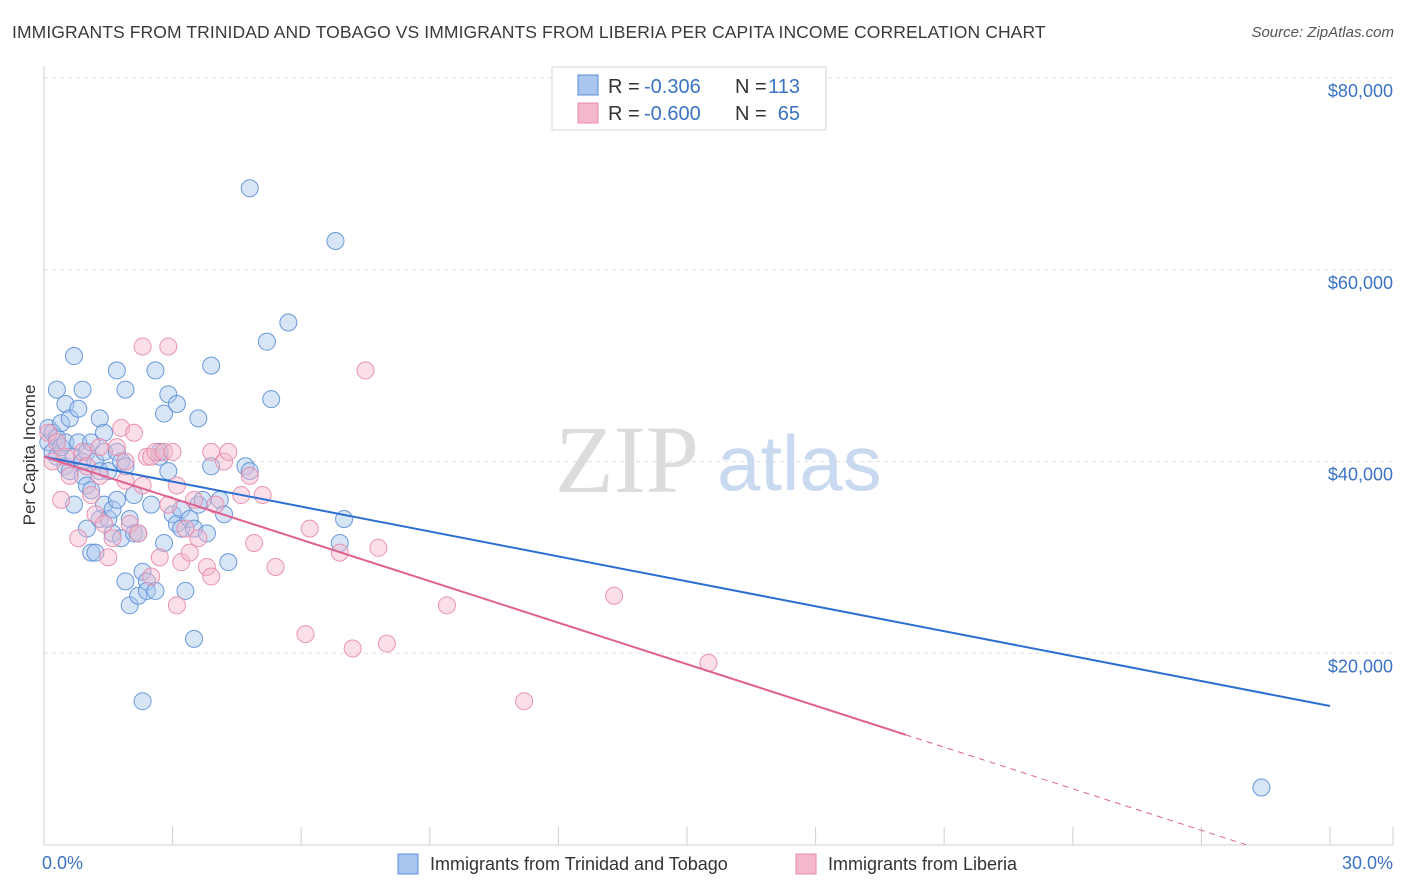 This screenshot has height=892, width=1406. Describe the element at coordinates (627, 459) in the screenshot. I see `watermark-zip: ZIP` at that location.